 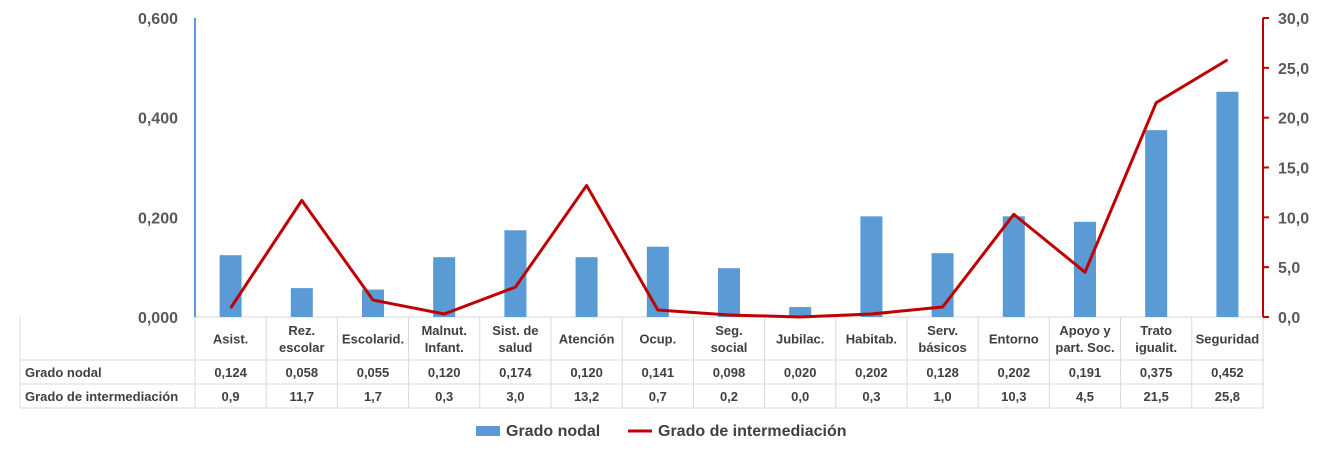 I want to click on table-cell-grado-nodal: 0,058, so click(x=302, y=372).